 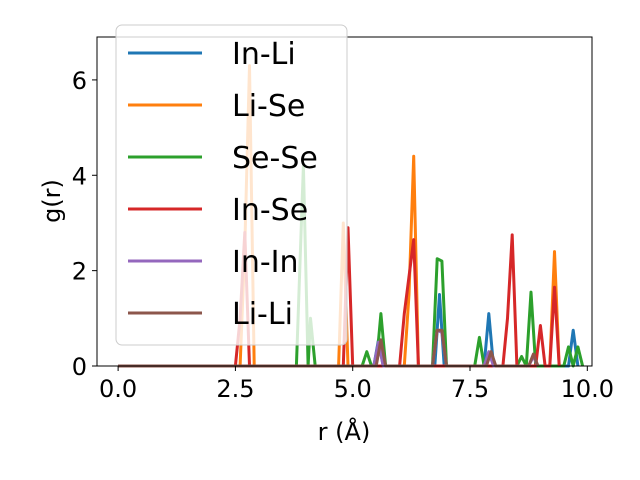 I want to click on x-axis-title: r (Å), so click(x=344, y=431).